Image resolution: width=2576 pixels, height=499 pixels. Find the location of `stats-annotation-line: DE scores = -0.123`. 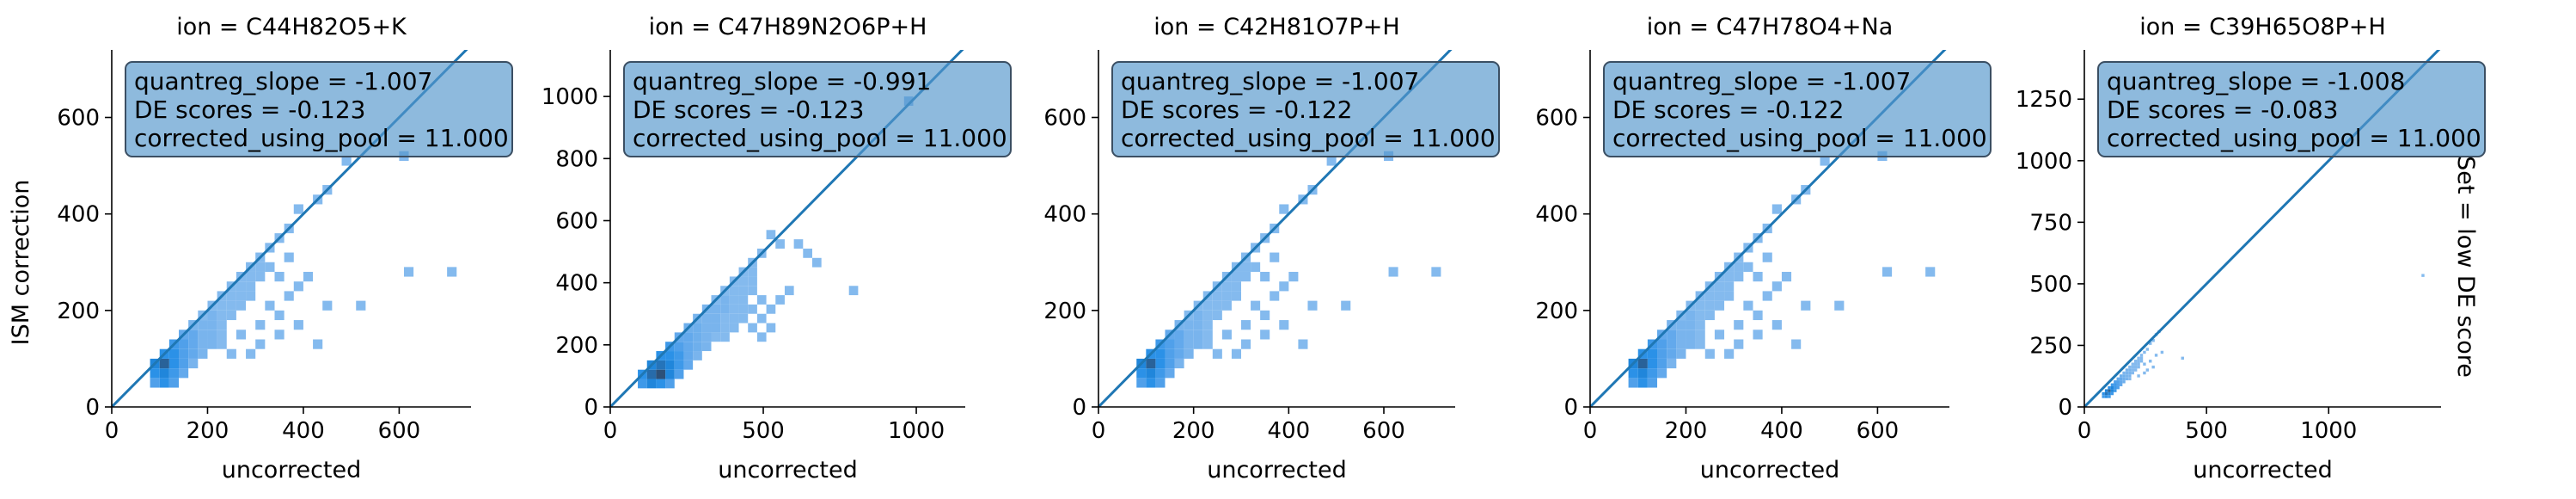

stats-annotation-line: DE scores = -0.123 is located at coordinates (250, 110).